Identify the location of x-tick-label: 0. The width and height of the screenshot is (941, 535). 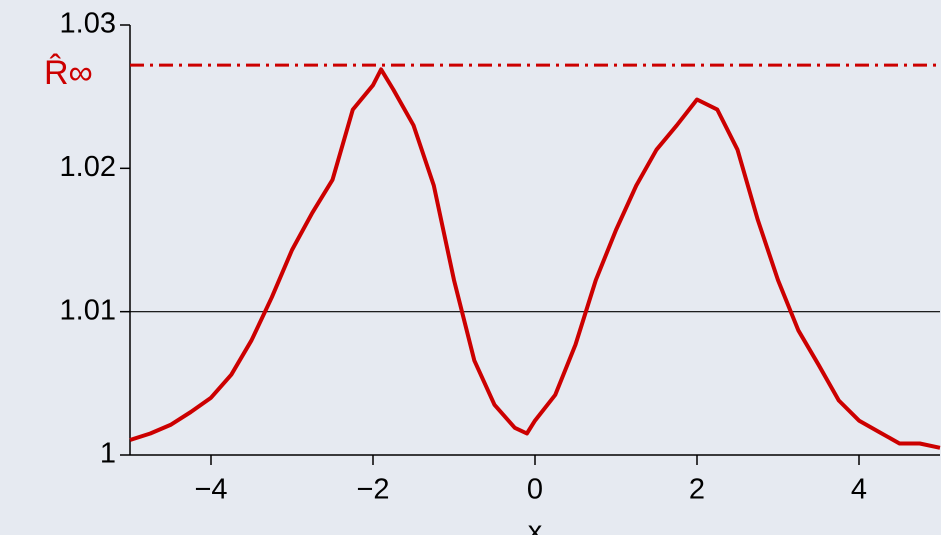
(535, 490).